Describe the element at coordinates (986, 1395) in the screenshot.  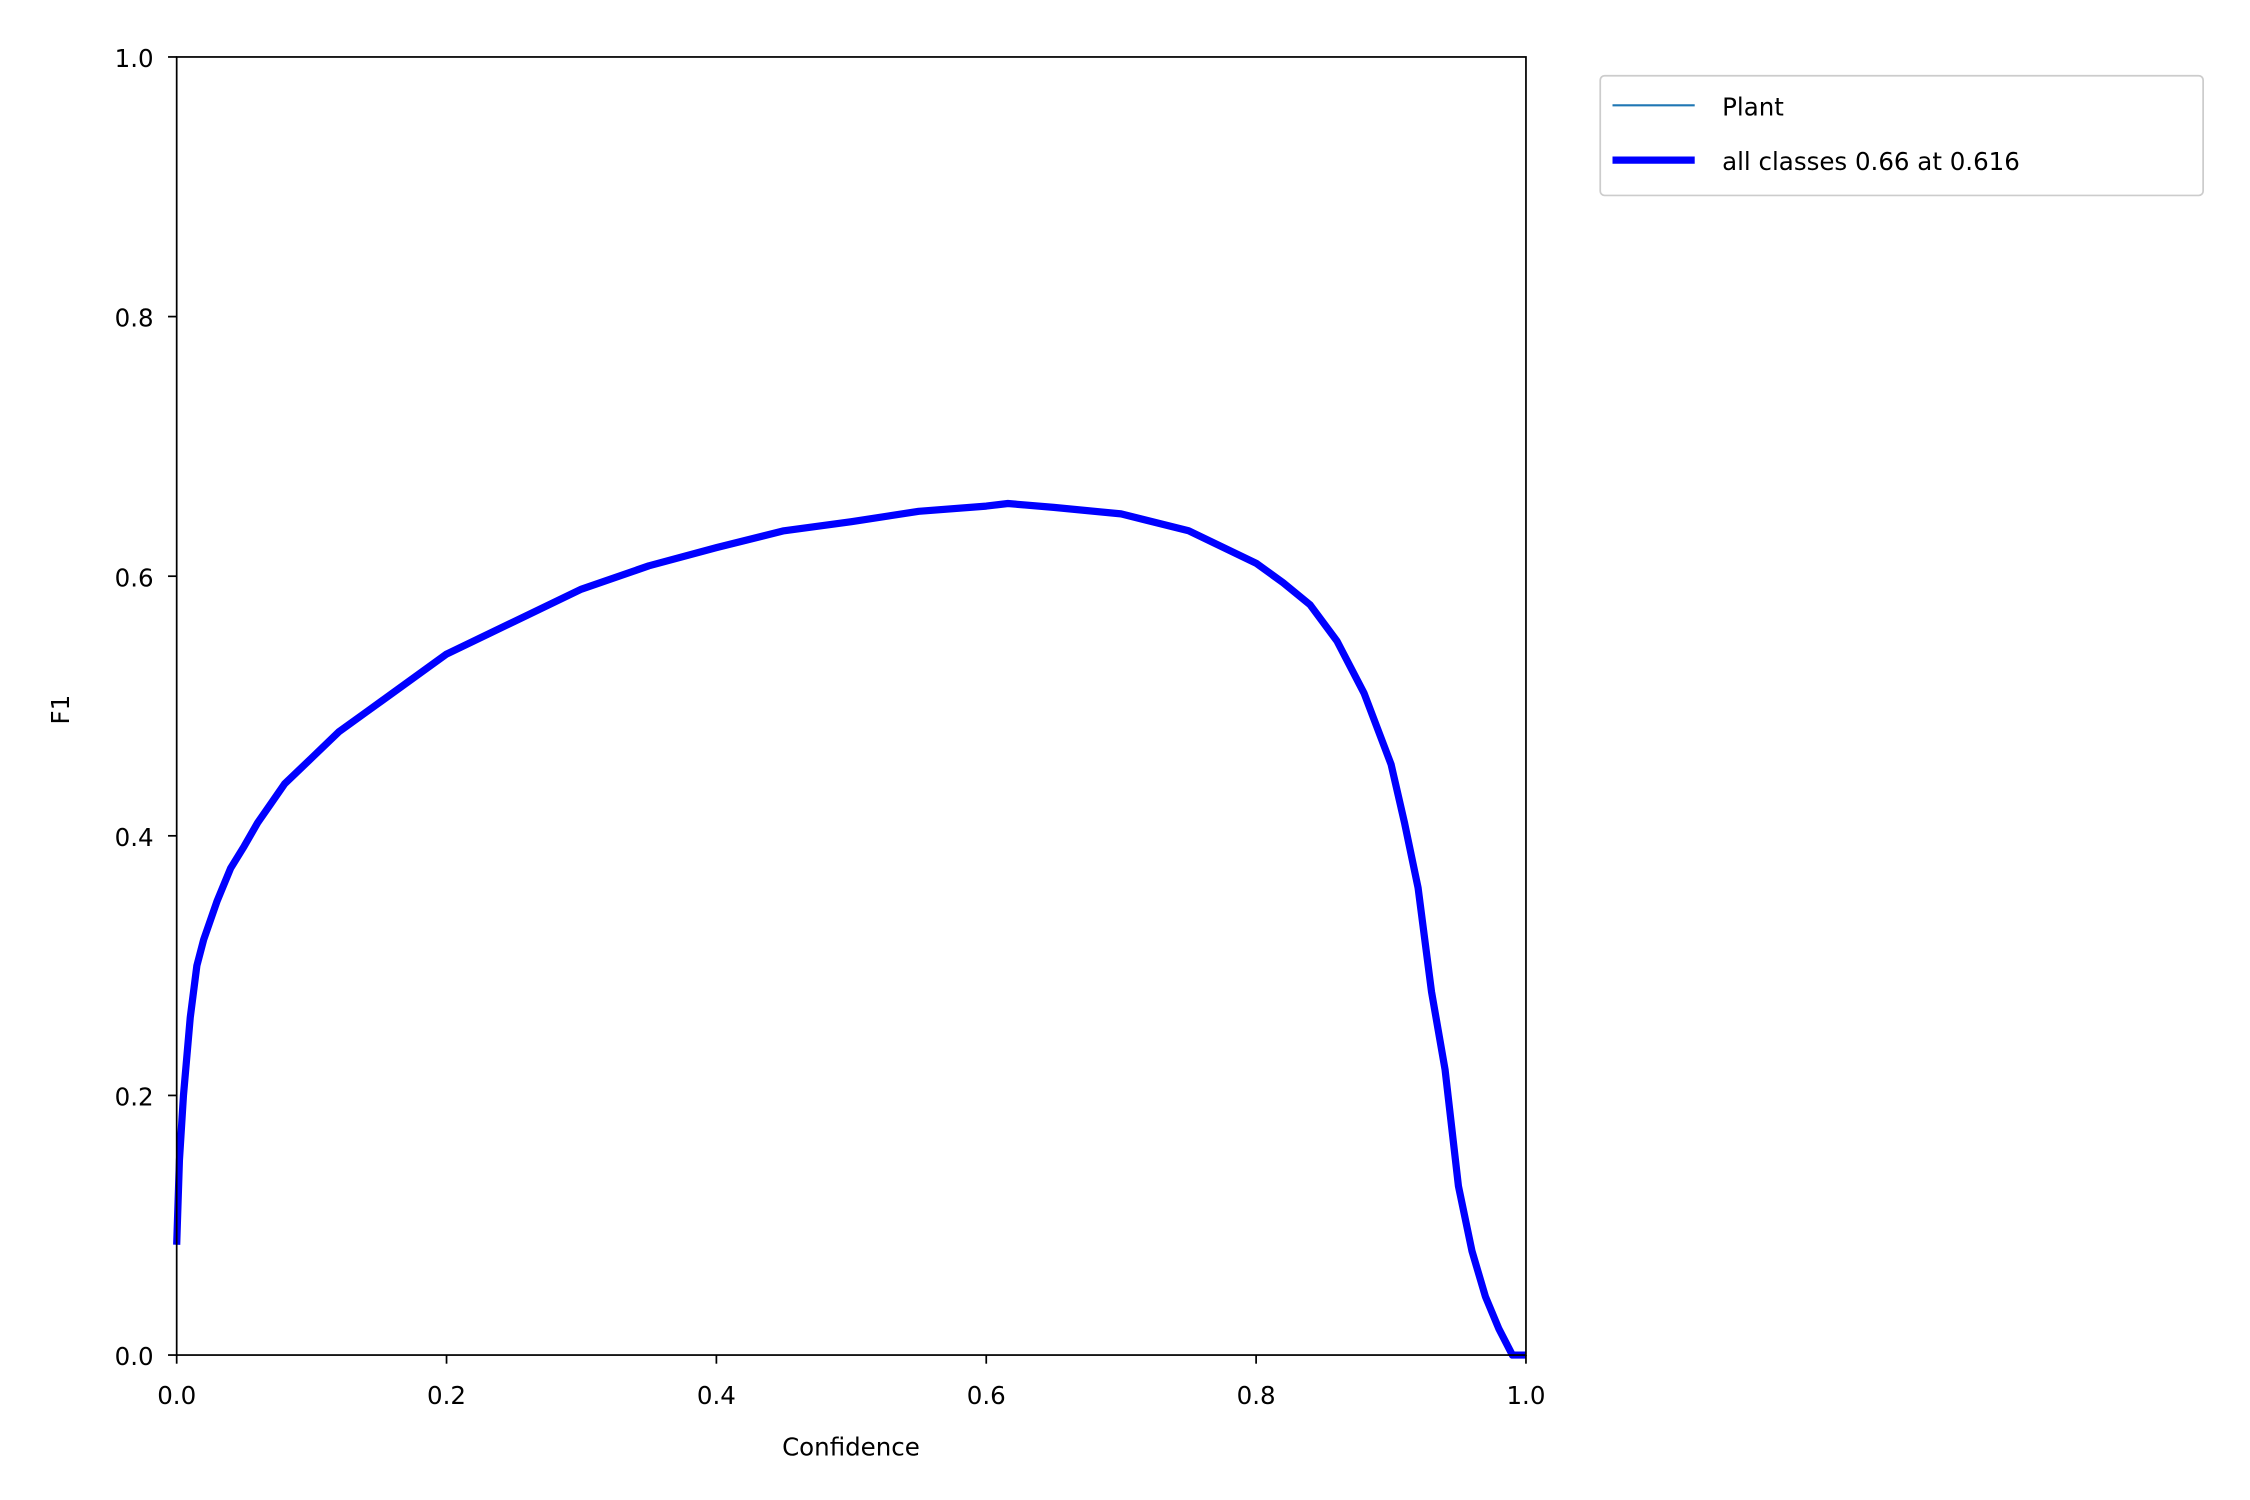
I see `x-tick-label: 0.6` at that location.